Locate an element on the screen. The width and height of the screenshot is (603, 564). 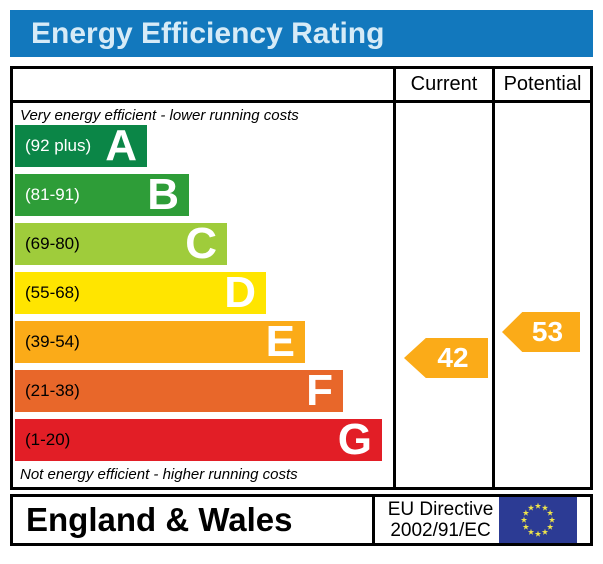
band-a: (92 plus) A is located at coordinates (81, 145).